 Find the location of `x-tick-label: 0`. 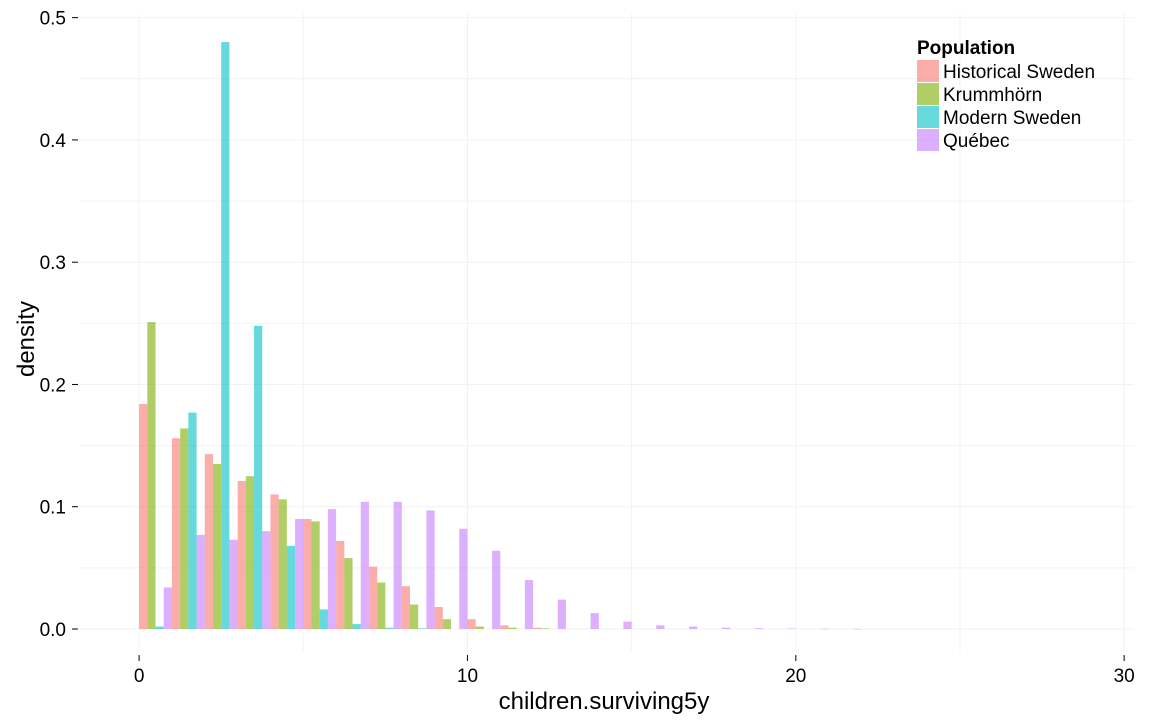

x-tick-label: 0 is located at coordinates (139, 676).